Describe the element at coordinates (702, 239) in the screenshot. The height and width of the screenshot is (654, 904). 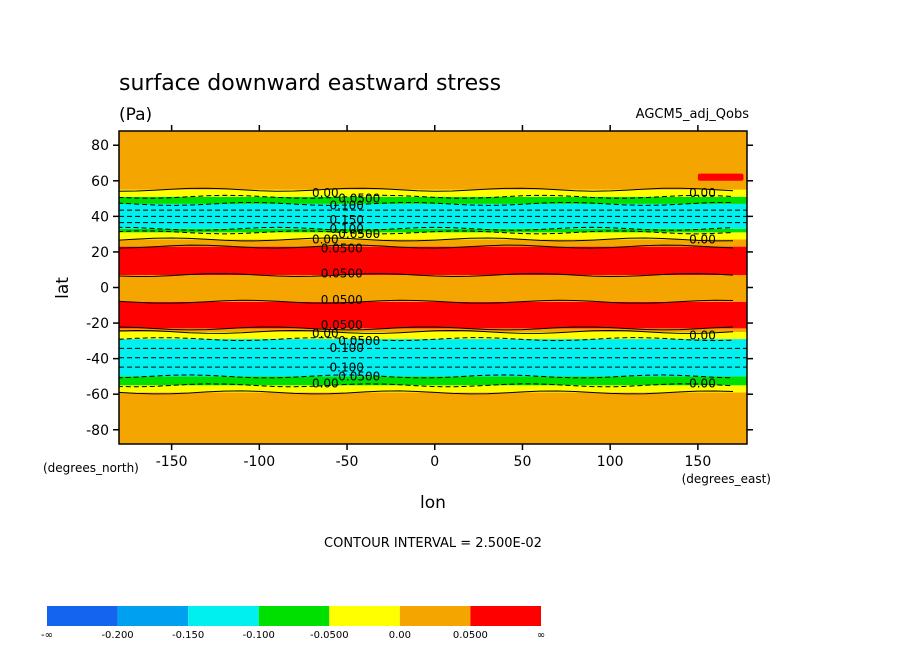
I see `contour-label-18: 0.00` at that location.